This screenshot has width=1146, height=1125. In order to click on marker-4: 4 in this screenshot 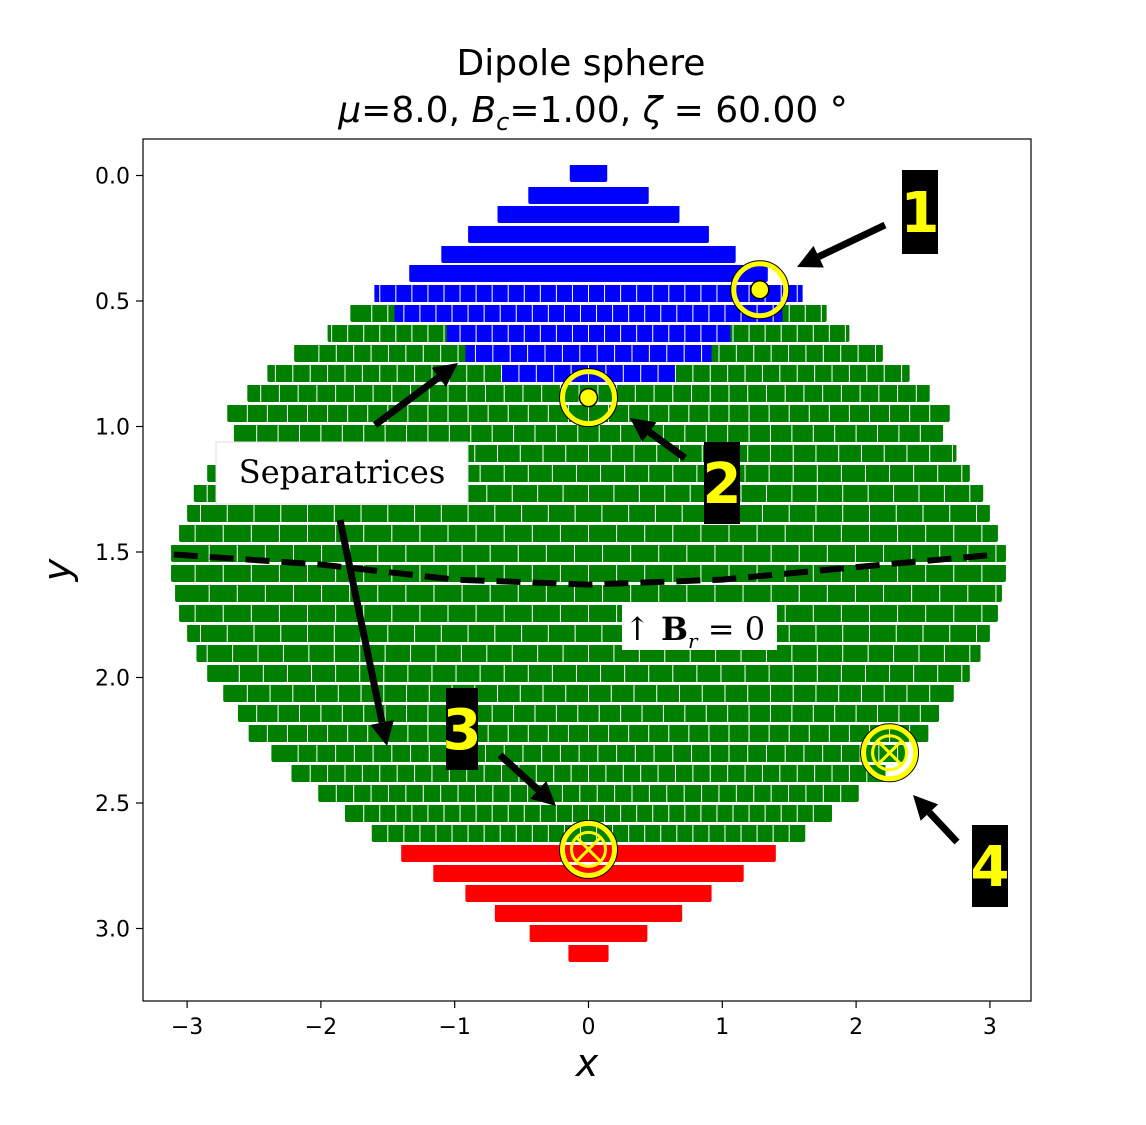, I will do `click(935, 815)`.